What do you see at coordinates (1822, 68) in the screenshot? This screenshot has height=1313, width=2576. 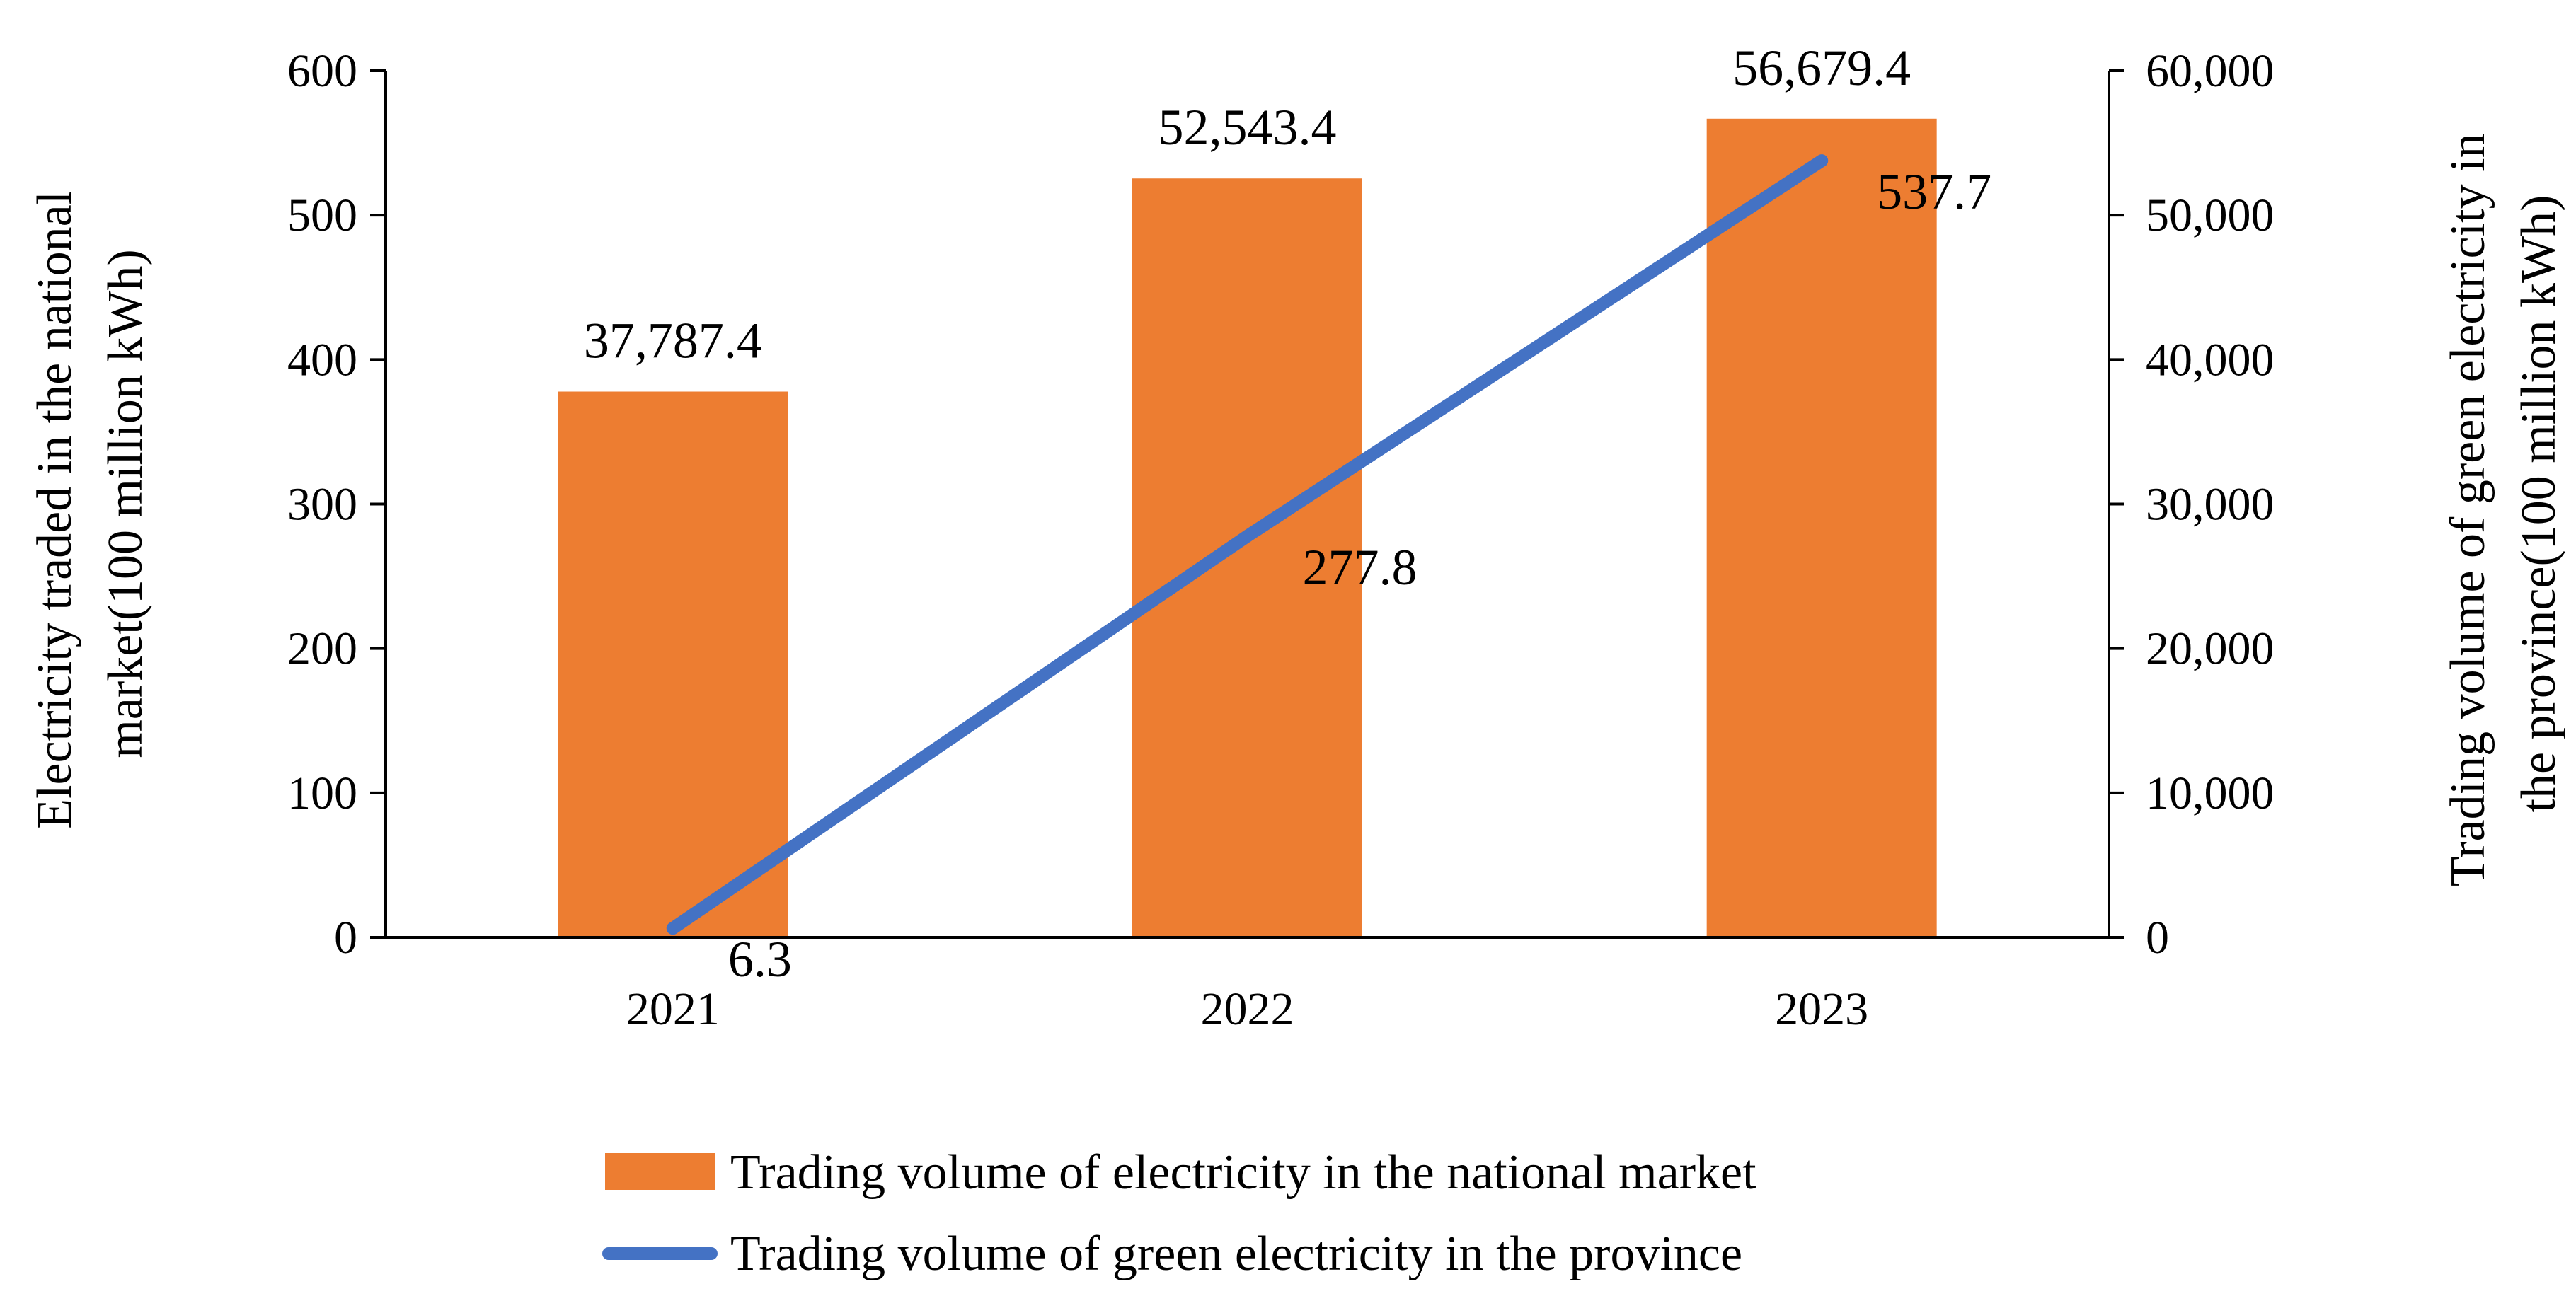 I see `bar-data-label: 56,679.4` at bounding box center [1822, 68].